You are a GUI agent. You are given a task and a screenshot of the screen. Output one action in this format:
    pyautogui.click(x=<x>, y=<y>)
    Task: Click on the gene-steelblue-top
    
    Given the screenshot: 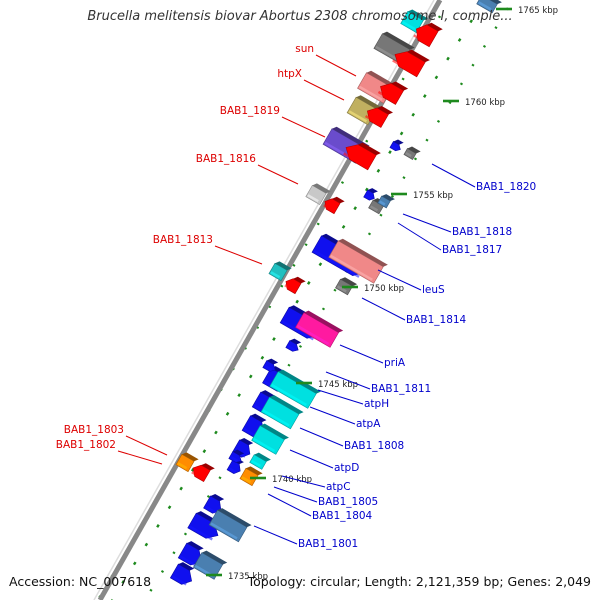 What is the action you would take?
    pyautogui.click(x=489, y=7)
    